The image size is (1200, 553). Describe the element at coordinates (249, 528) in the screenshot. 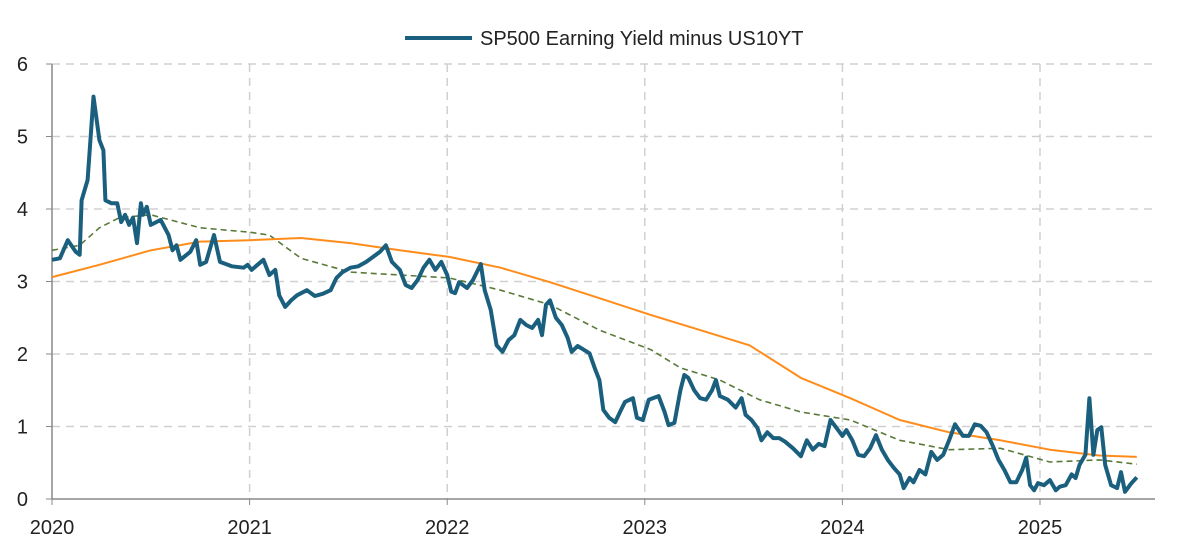

I see `x-tick-label: 2021` at that location.